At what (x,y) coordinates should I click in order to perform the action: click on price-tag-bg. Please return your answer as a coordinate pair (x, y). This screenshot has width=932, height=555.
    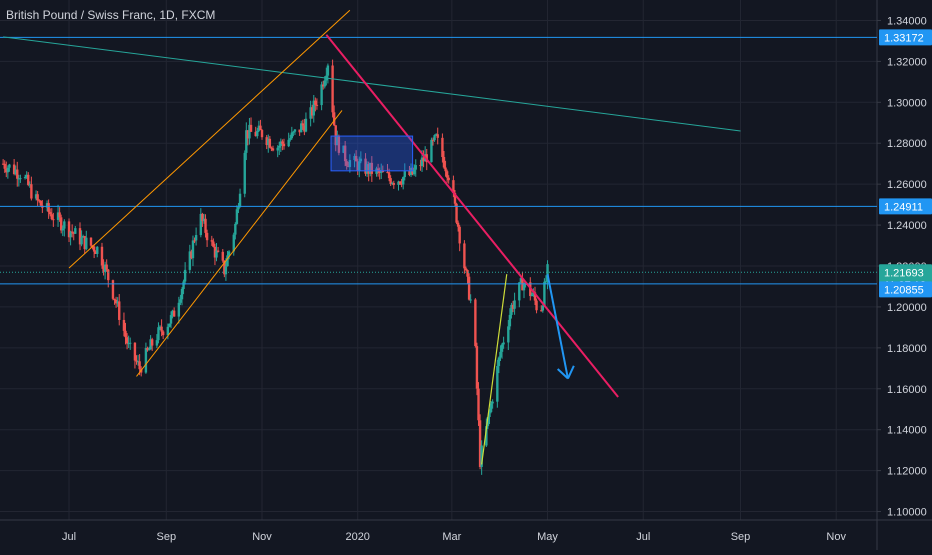
    Looking at the image, I should click on (905, 206).